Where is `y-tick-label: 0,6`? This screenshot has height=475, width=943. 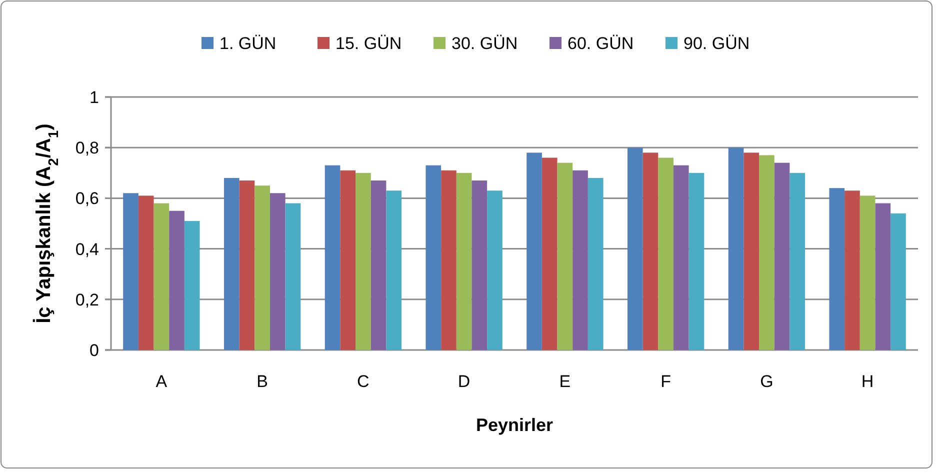
y-tick-label: 0,6 is located at coordinates (87, 198).